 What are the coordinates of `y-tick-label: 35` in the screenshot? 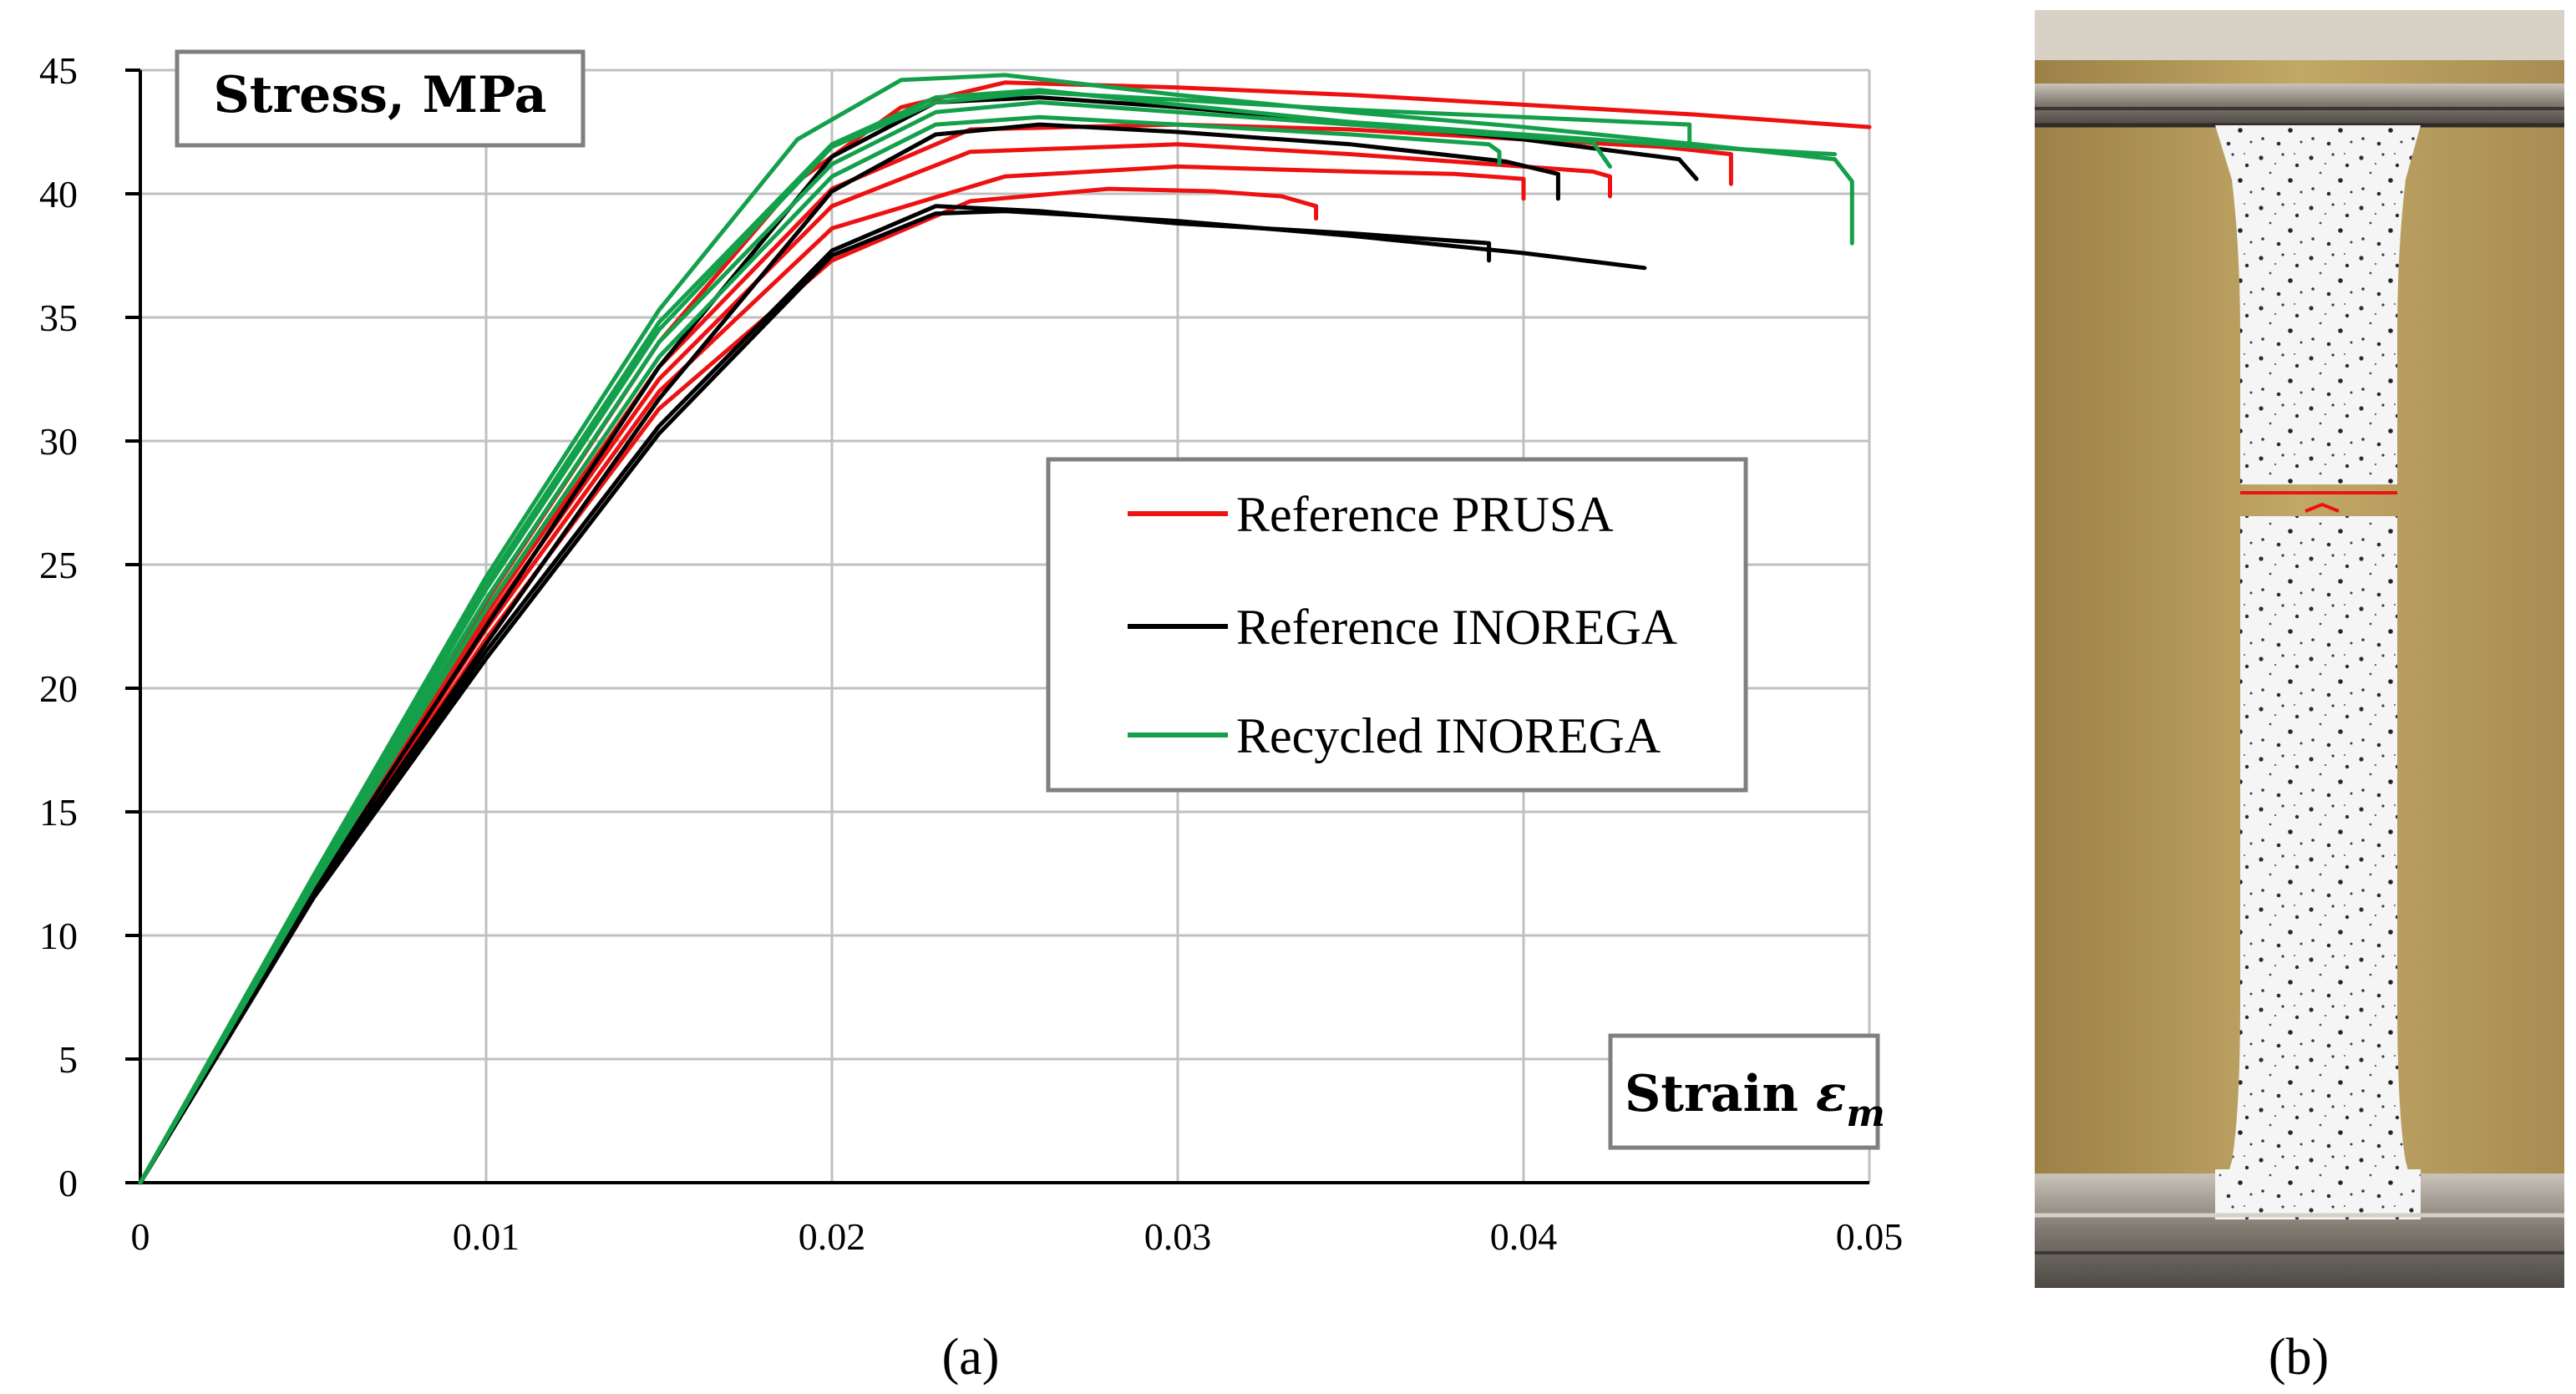 It's located at (58, 318).